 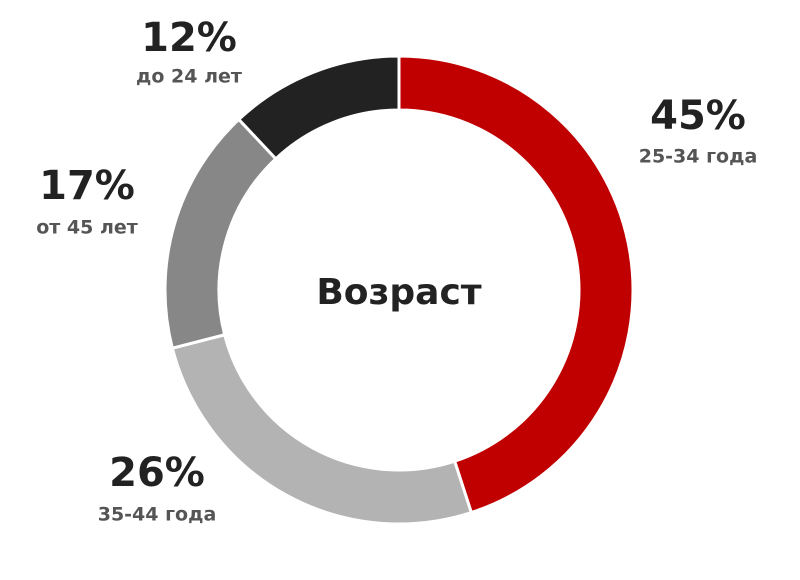 What do you see at coordinates (157, 473) in the screenshot?
I see `value-label: 26%` at bounding box center [157, 473].